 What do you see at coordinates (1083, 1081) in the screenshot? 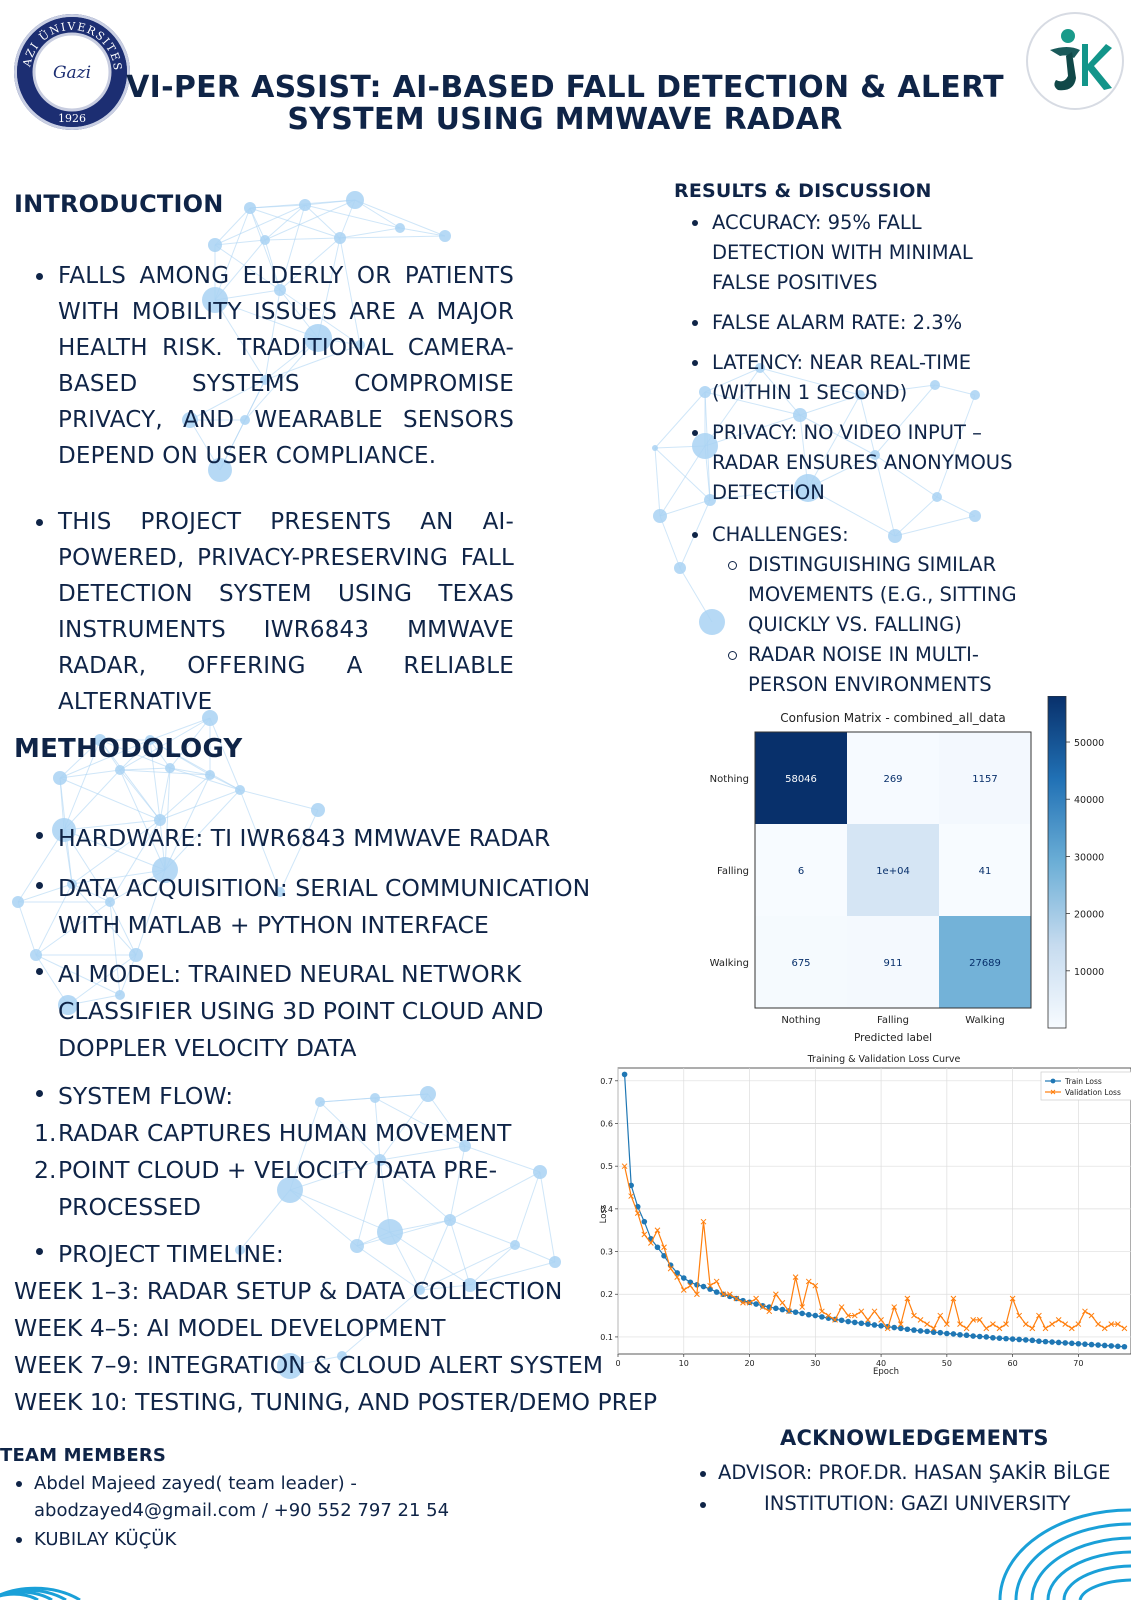
I see `loss-legend-label: Train Loss` at bounding box center [1083, 1081].